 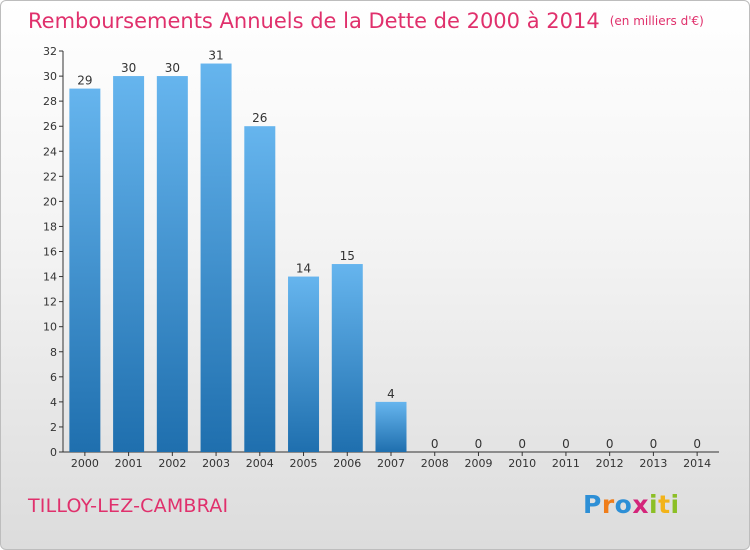 What do you see at coordinates (216, 463) in the screenshot?
I see `x-tick-label: 2003` at bounding box center [216, 463].